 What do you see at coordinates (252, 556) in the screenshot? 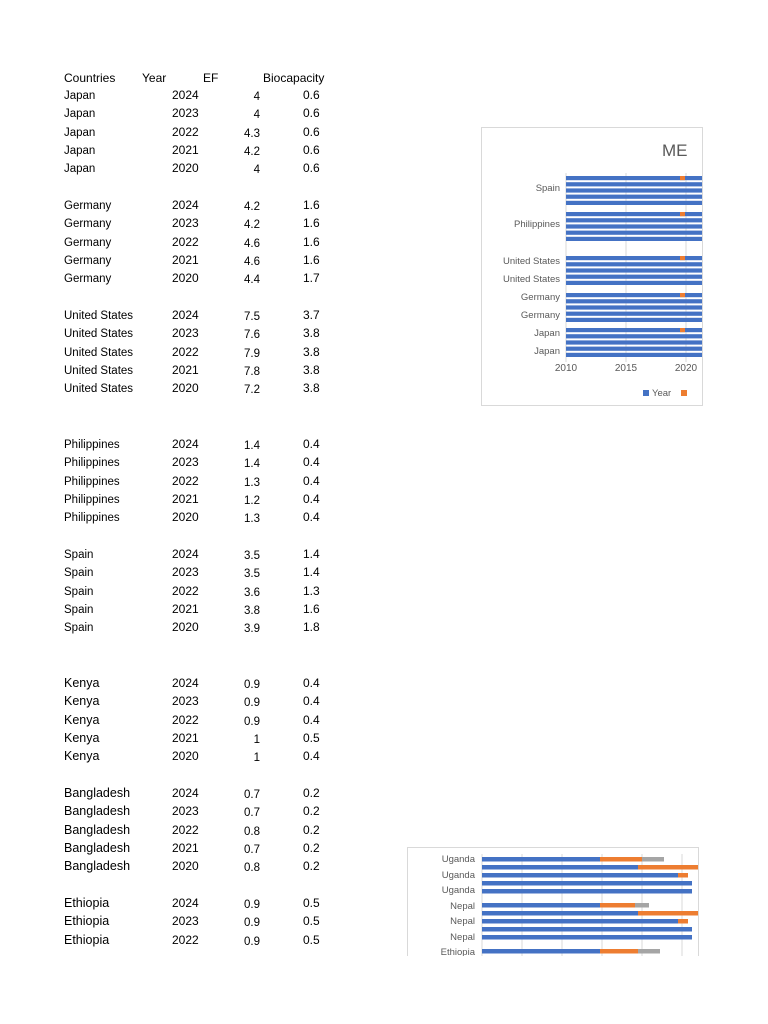
I see `ef-cell: 3.5` at bounding box center [252, 556].